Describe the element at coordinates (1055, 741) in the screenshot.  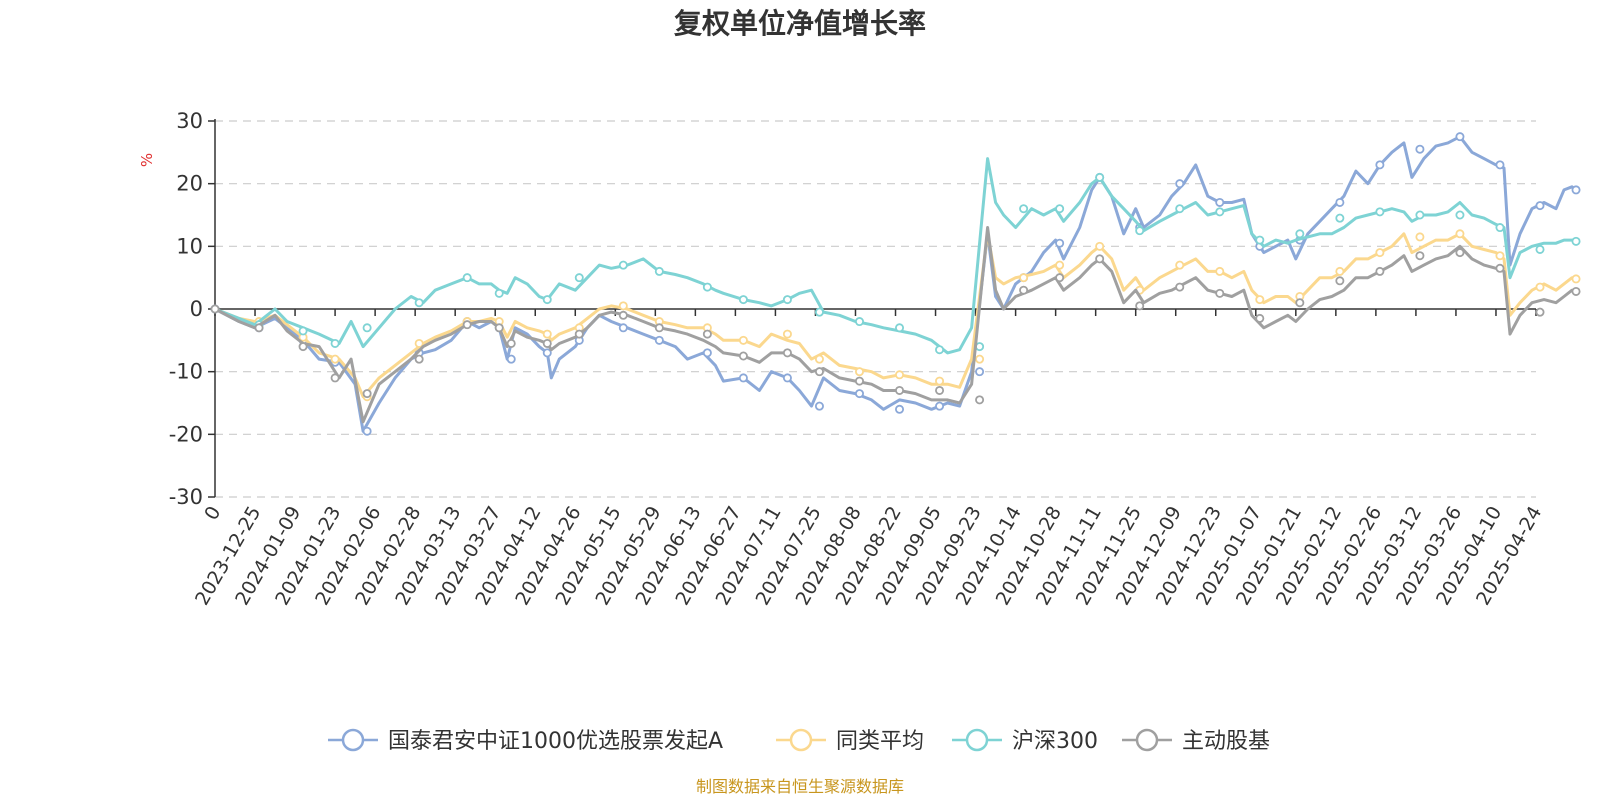
I see `legend-label: 沪深300` at that location.